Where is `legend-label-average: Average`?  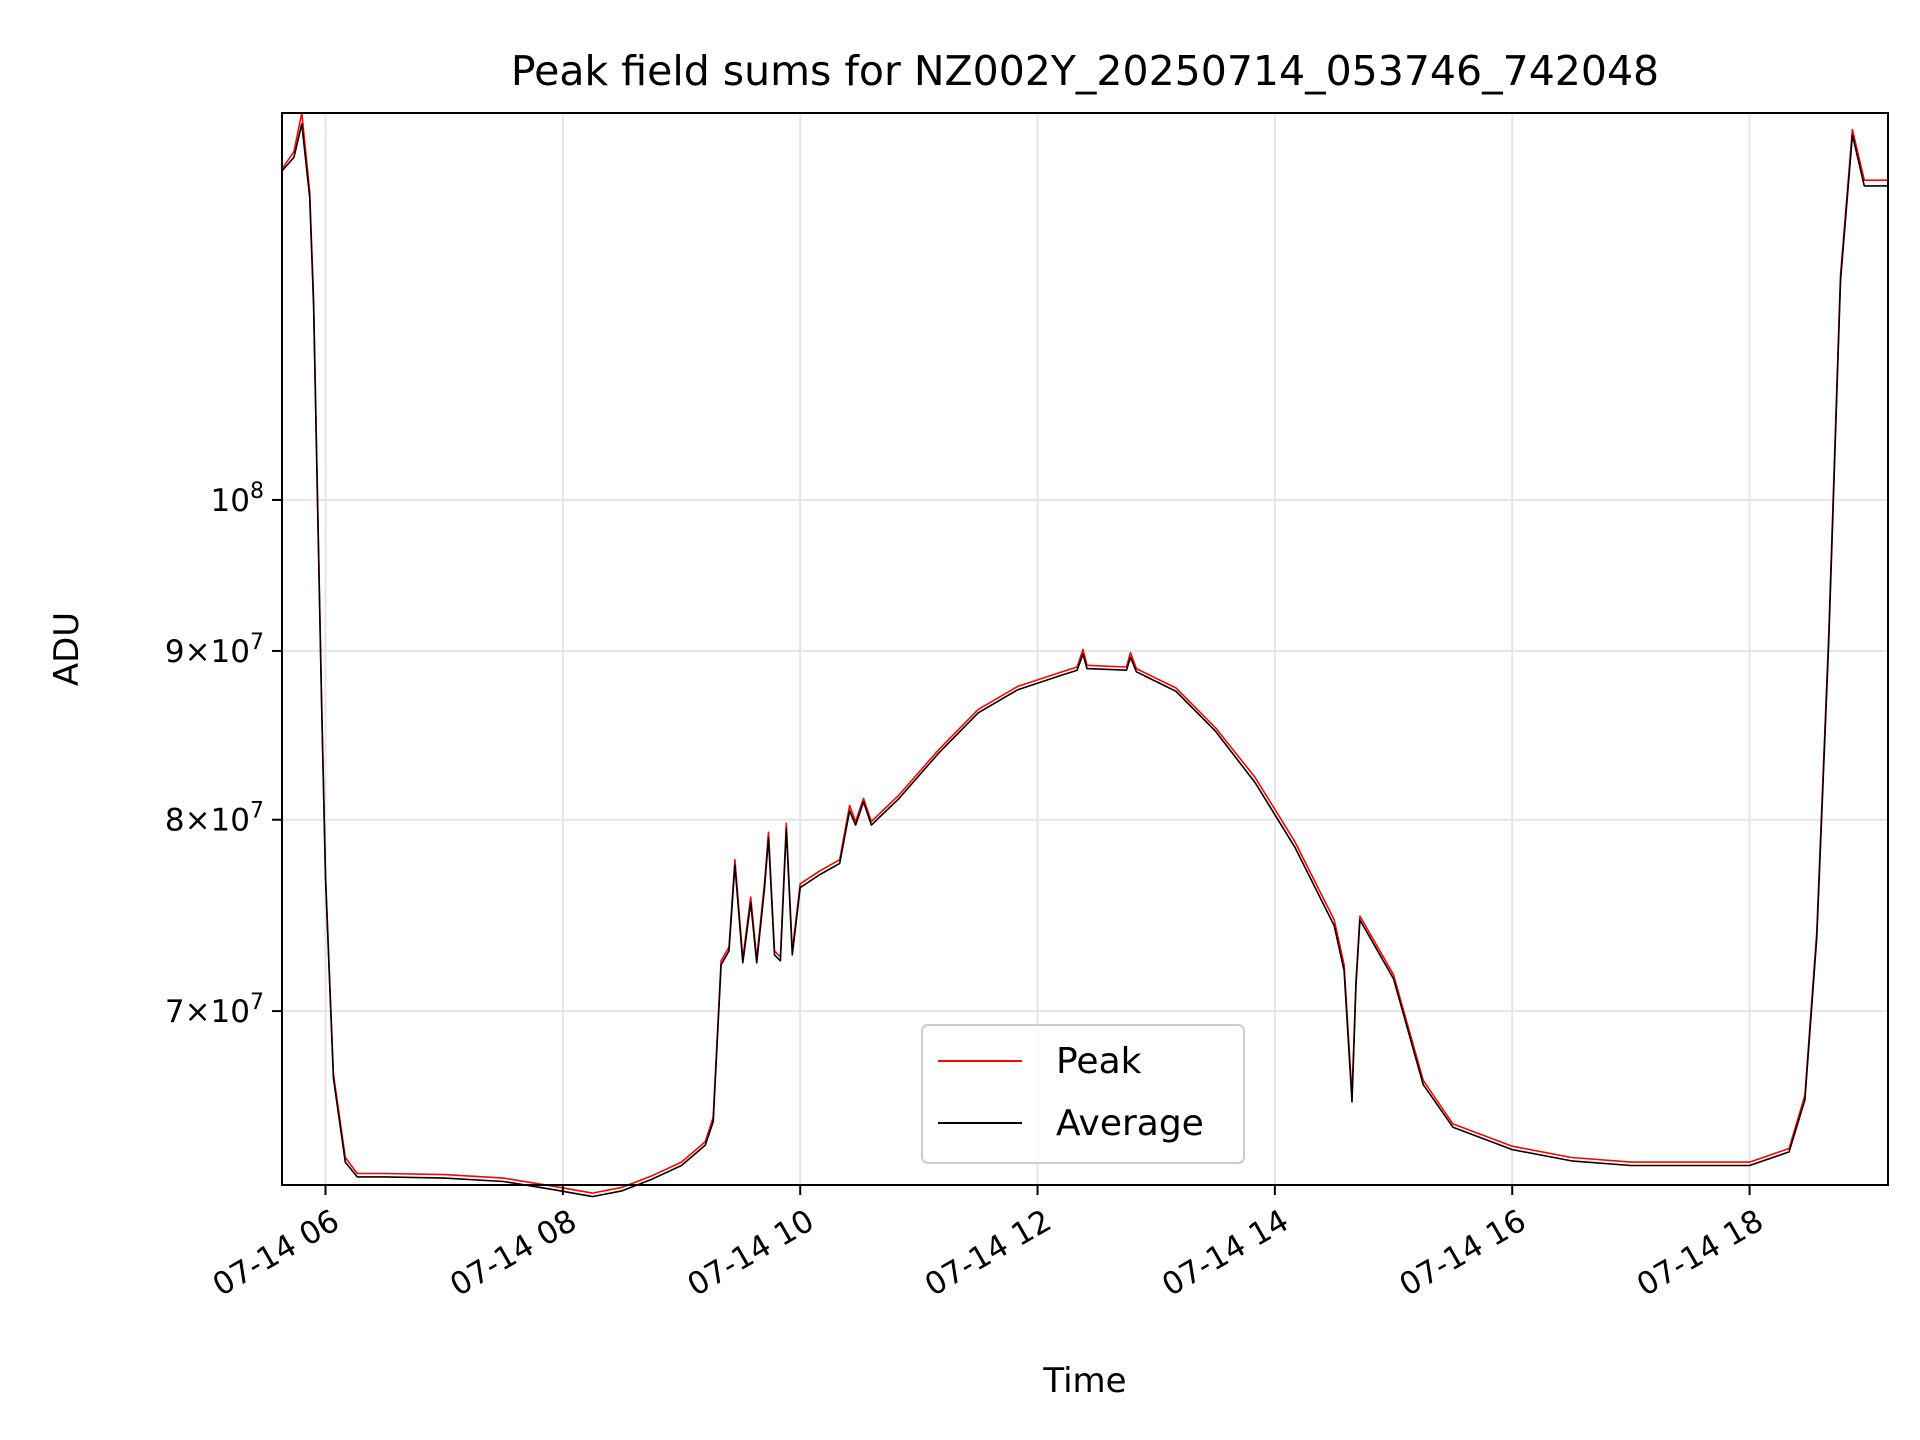
legend-label-average: Average is located at coordinates (1130, 1123).